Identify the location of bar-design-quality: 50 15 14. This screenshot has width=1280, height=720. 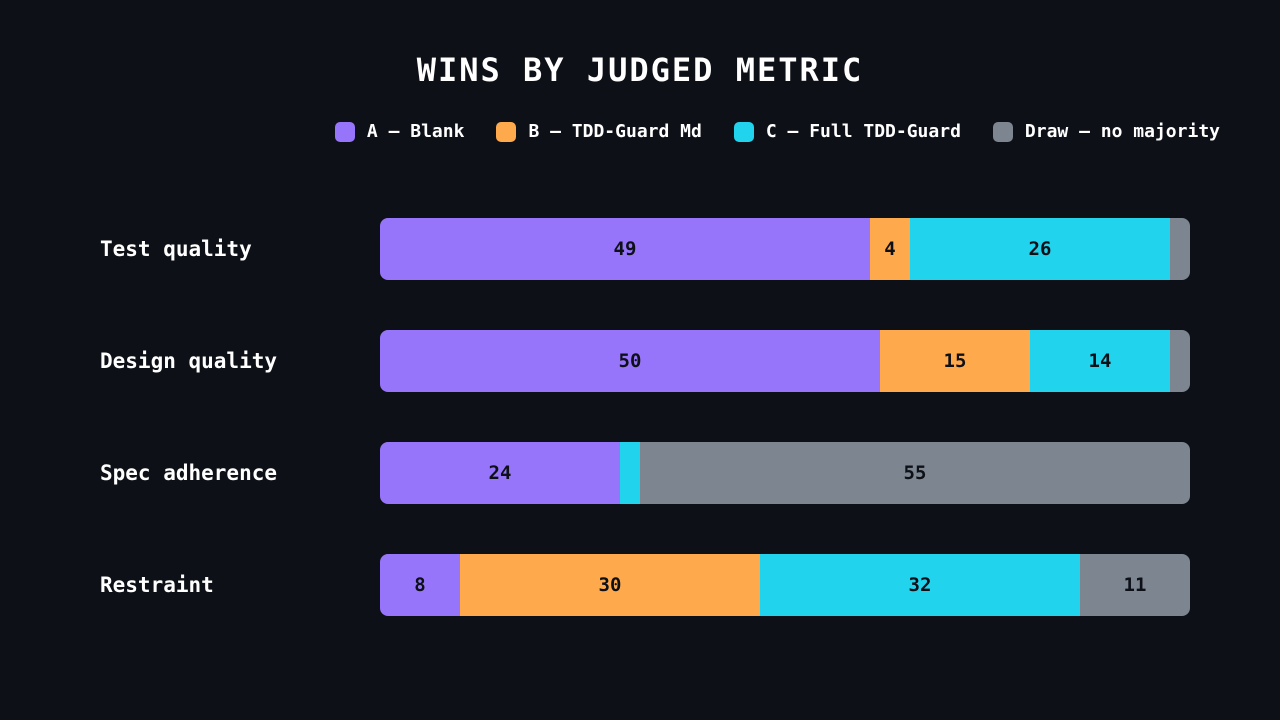
(785, 361).